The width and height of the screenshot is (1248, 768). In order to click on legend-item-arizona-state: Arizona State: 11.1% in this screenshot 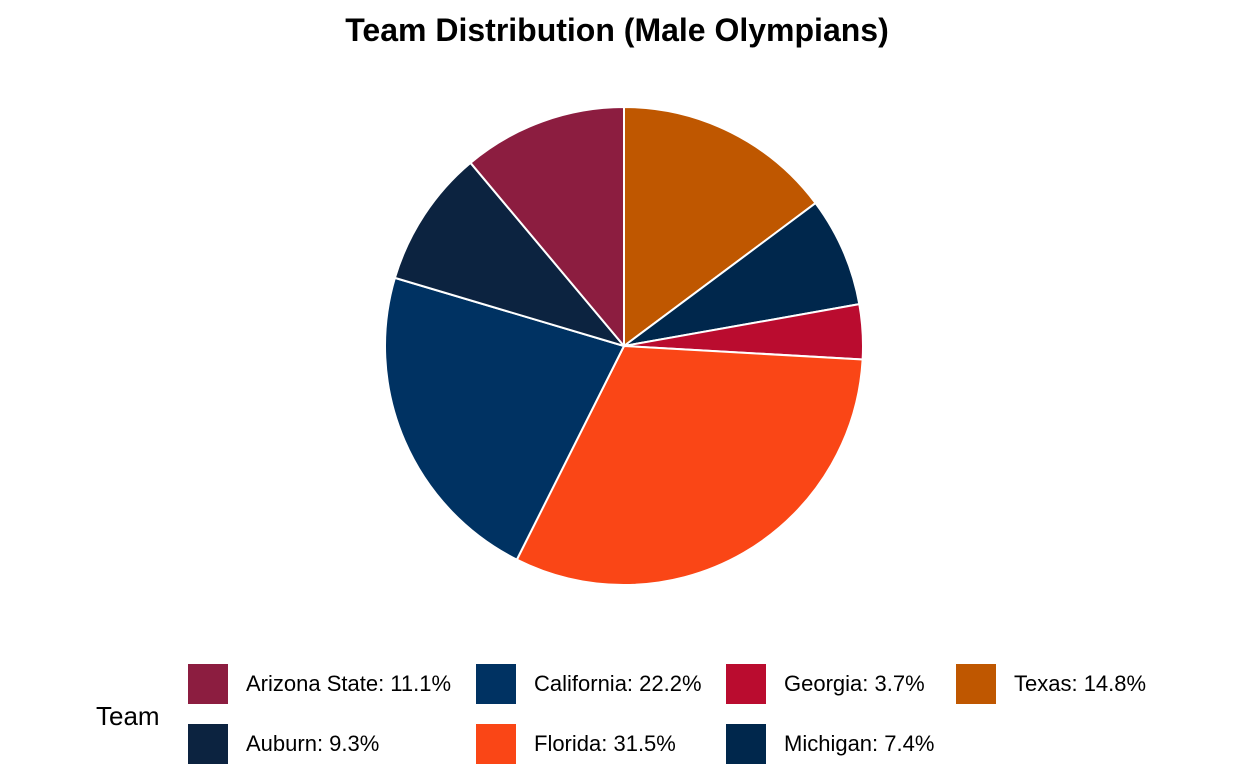, I will do `click(319, 684)`.